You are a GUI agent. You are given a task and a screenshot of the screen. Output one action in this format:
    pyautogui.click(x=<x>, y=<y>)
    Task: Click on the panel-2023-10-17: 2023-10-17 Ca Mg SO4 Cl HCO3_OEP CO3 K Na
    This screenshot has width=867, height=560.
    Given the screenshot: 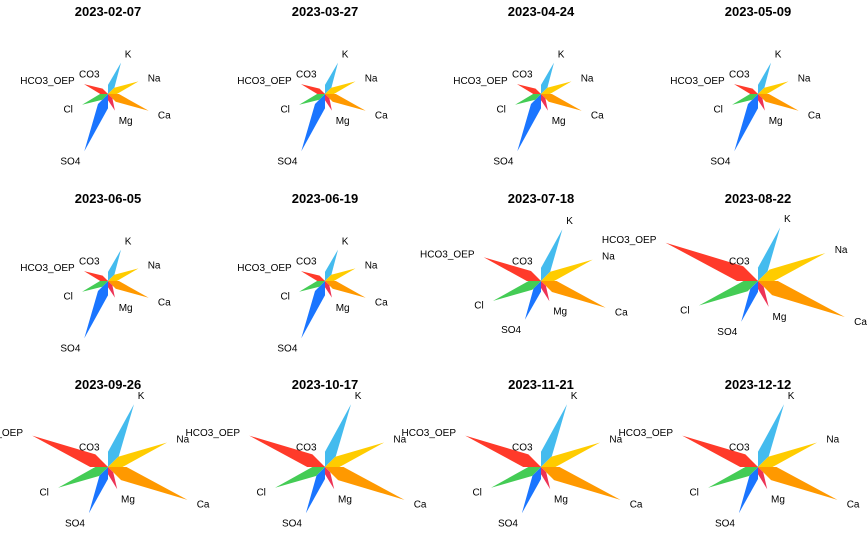 What is the action you would take?
    pyautogui.click(x=306, y=453)
    